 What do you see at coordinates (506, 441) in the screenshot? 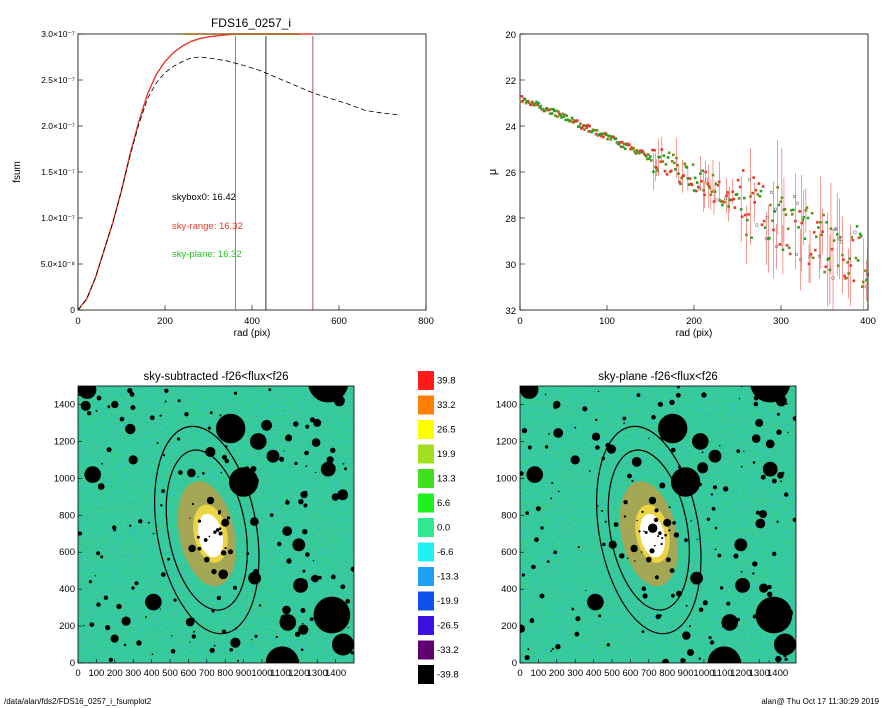
I see `y-tick-label: 1200` at bounding box center [506, 441].